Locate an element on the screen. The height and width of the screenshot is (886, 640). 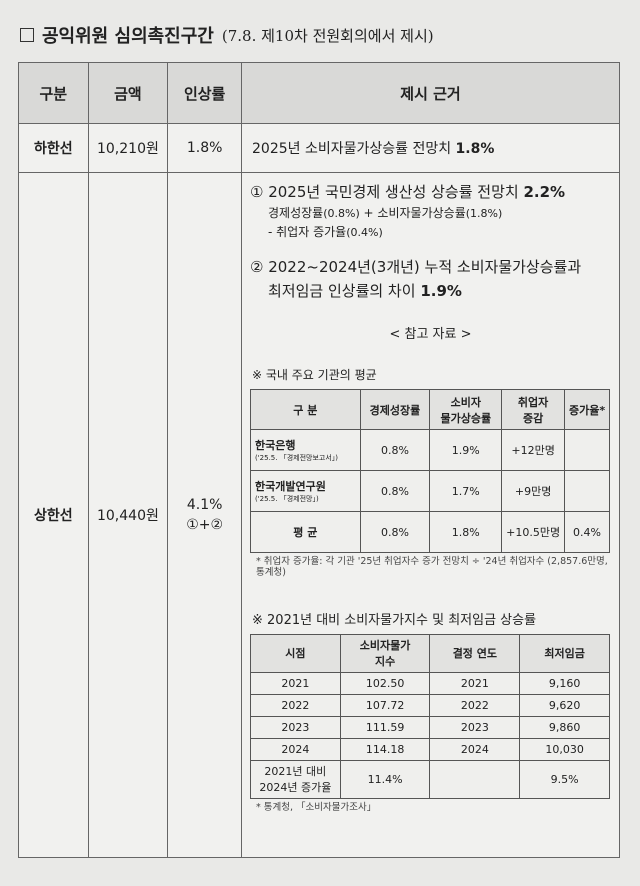
item-1: ① 2025년 국민경제 생산성 상승률 전망치 2.2% is located at coordinates (408, 192).